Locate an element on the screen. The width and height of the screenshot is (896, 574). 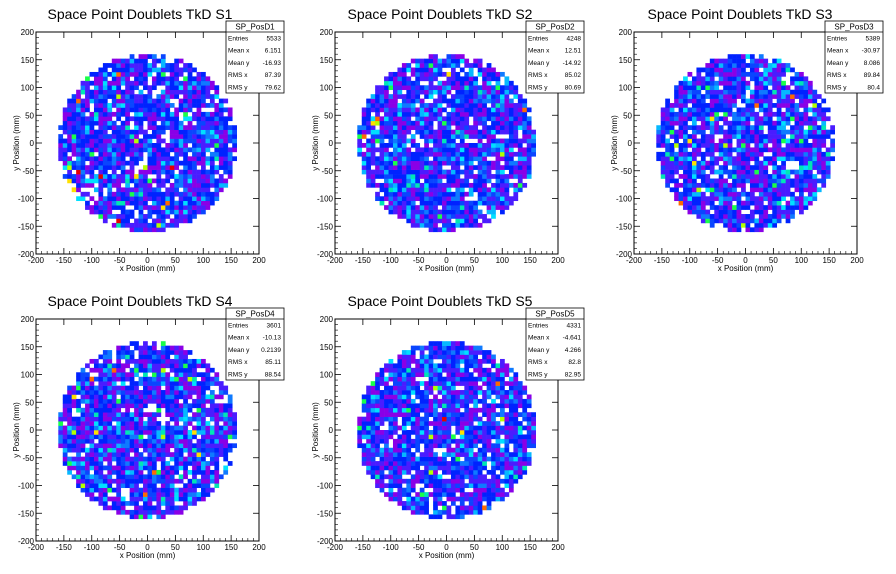
x-tick-label: -150 is located at coordinates (64, 547).